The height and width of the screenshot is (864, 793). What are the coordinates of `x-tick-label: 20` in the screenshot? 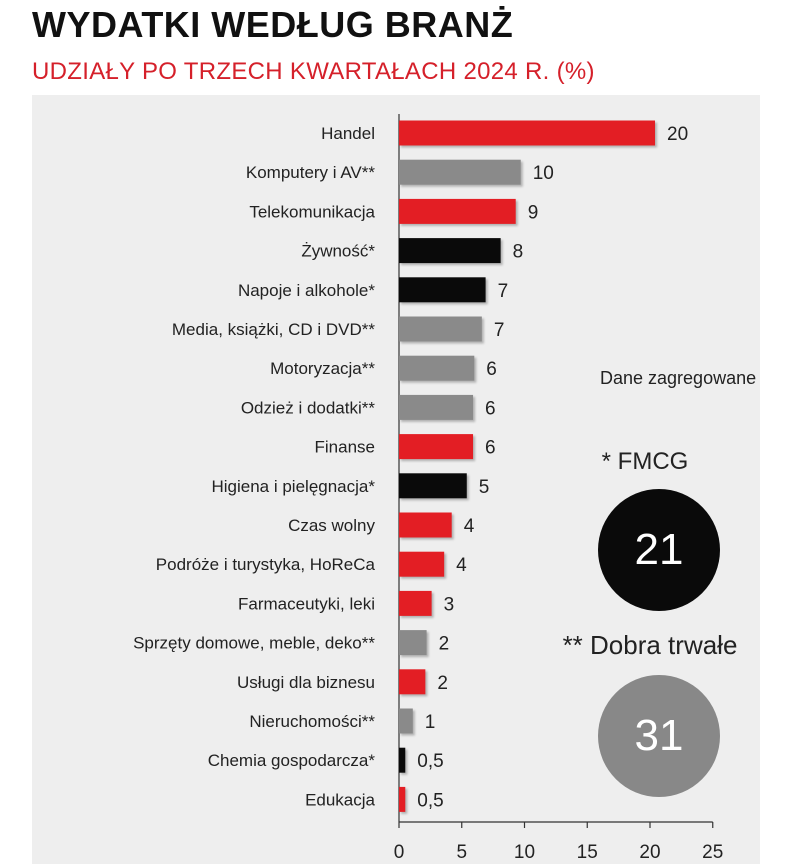 It's located at (649, 852).